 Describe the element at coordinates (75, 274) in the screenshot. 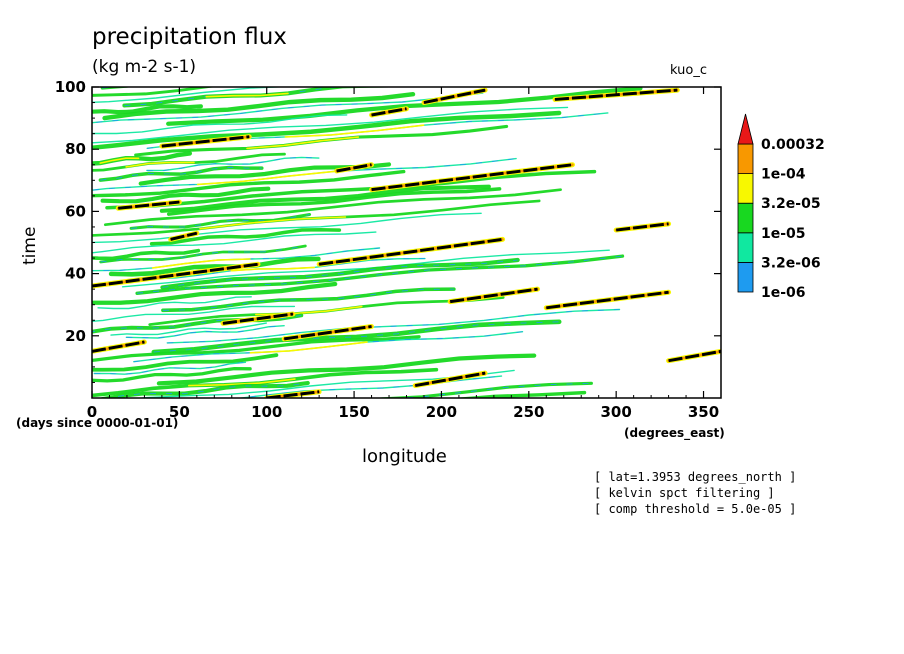

I see `y-tick-label: 40` at that location.